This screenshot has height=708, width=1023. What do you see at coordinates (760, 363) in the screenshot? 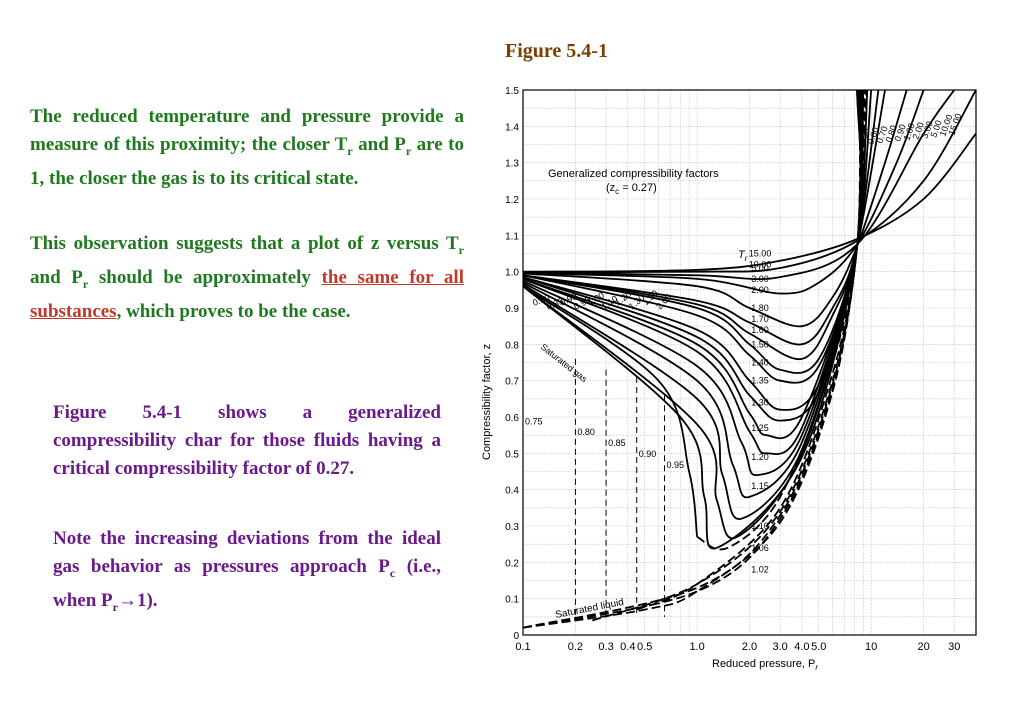
I see `tr-label-1.40: 1.40` at bounding box center [760, 363].